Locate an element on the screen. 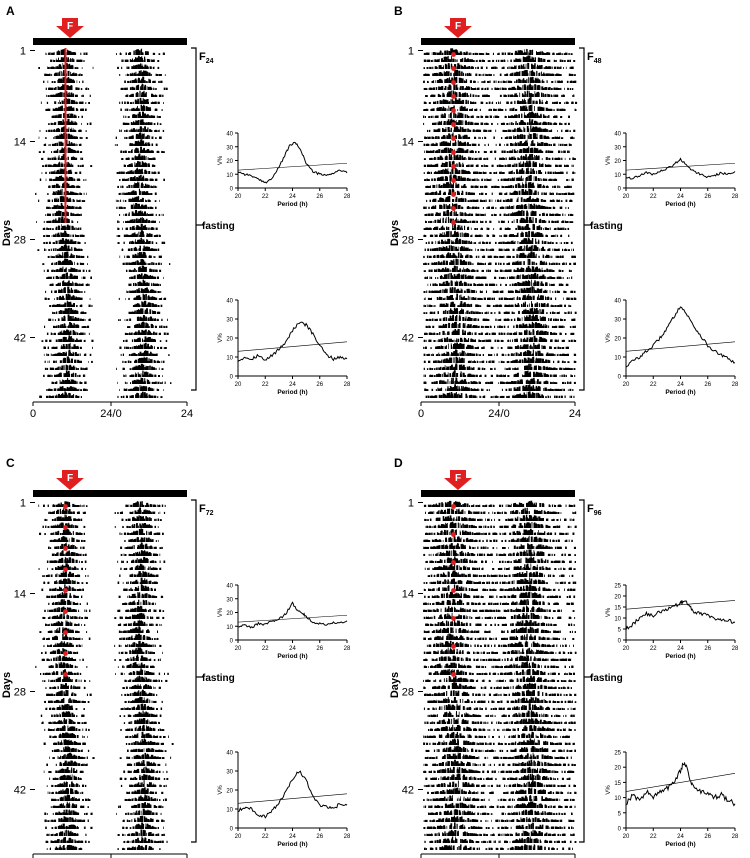 The height and width of the screenshot is (858, 750). dark-phase-bar is located at coordinates (110, 41).